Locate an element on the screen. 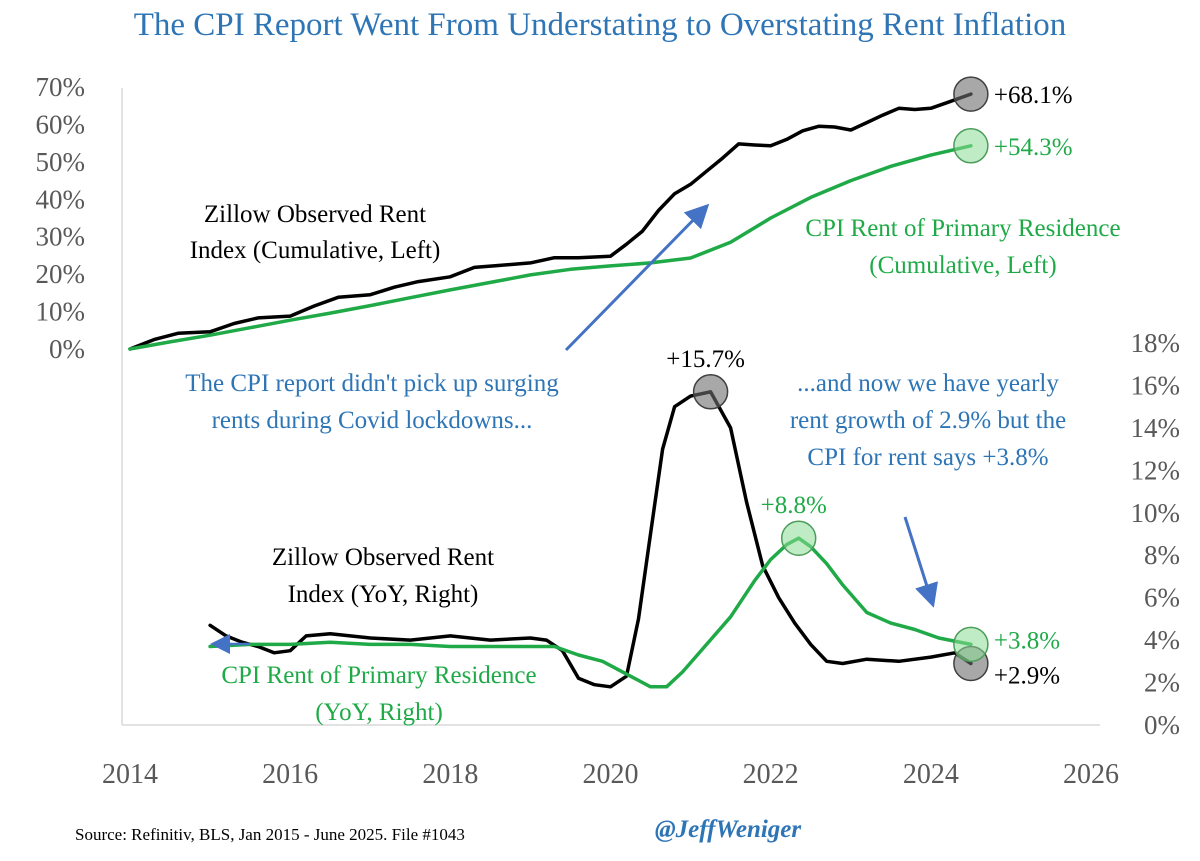  peak-marker-label: +15.7% is located at coordinates (705, 359).